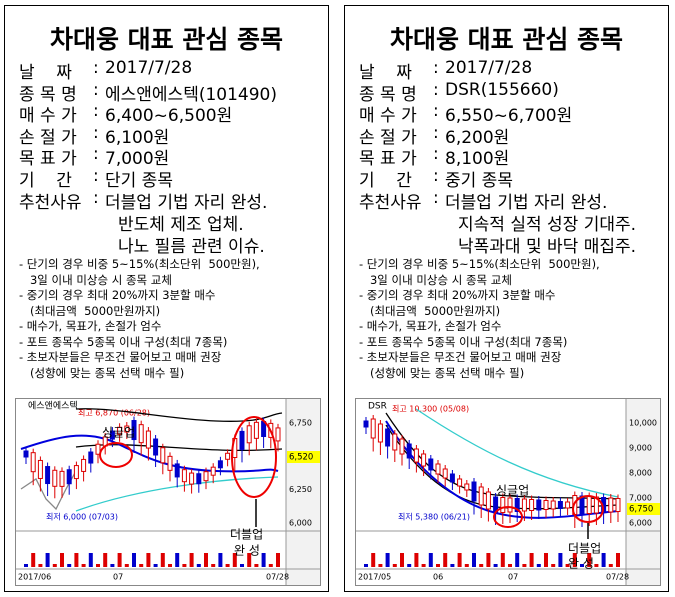  I want to click on x-tick-label: 07/28, so click(617, 577).